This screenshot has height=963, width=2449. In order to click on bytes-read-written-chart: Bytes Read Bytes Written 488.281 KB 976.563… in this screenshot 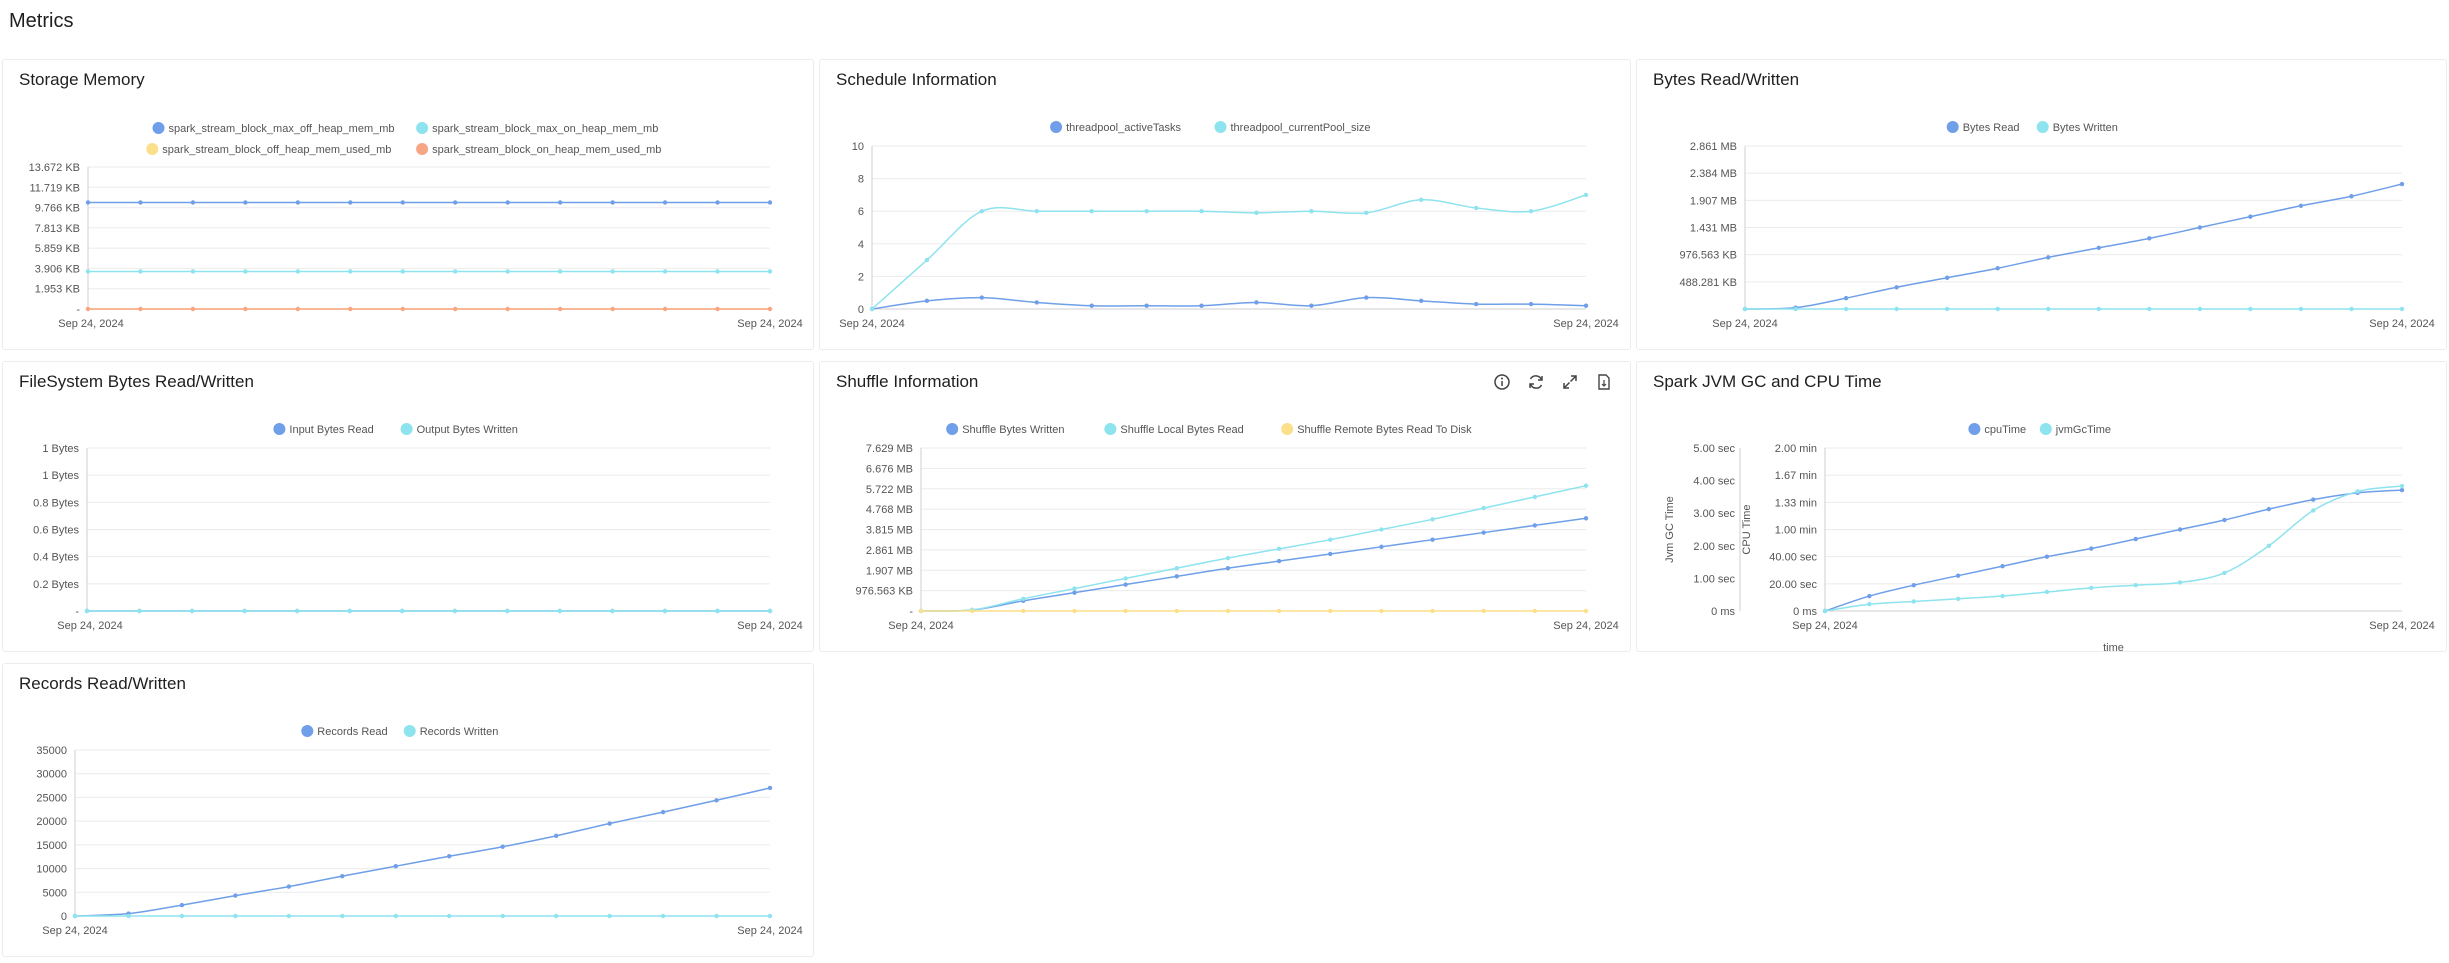, I will do `click(2057, 225)`.